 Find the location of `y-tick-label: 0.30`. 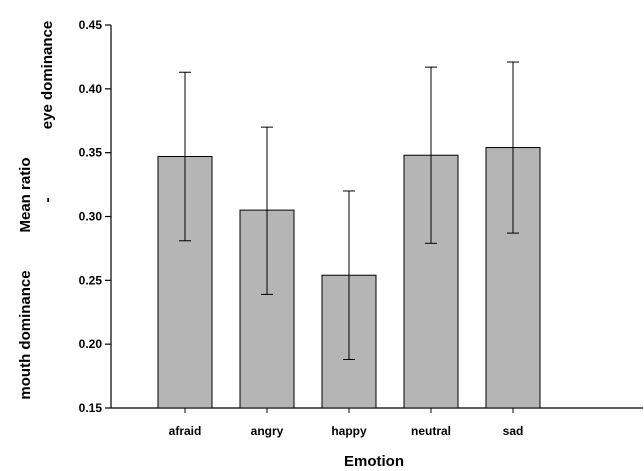

y-tick-label: 0.30 is located at coordinates (91, 217).